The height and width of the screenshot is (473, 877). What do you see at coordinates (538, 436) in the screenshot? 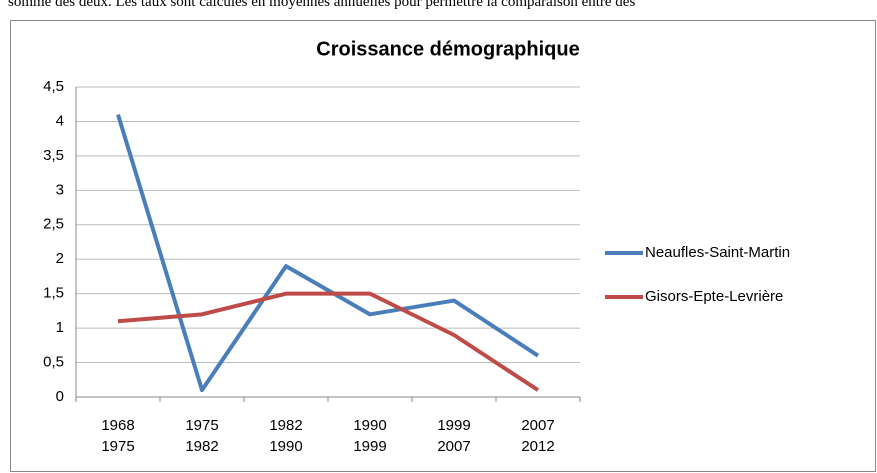
I see `x-tick-label: 2007 2012` at bounding box center [538, 436].